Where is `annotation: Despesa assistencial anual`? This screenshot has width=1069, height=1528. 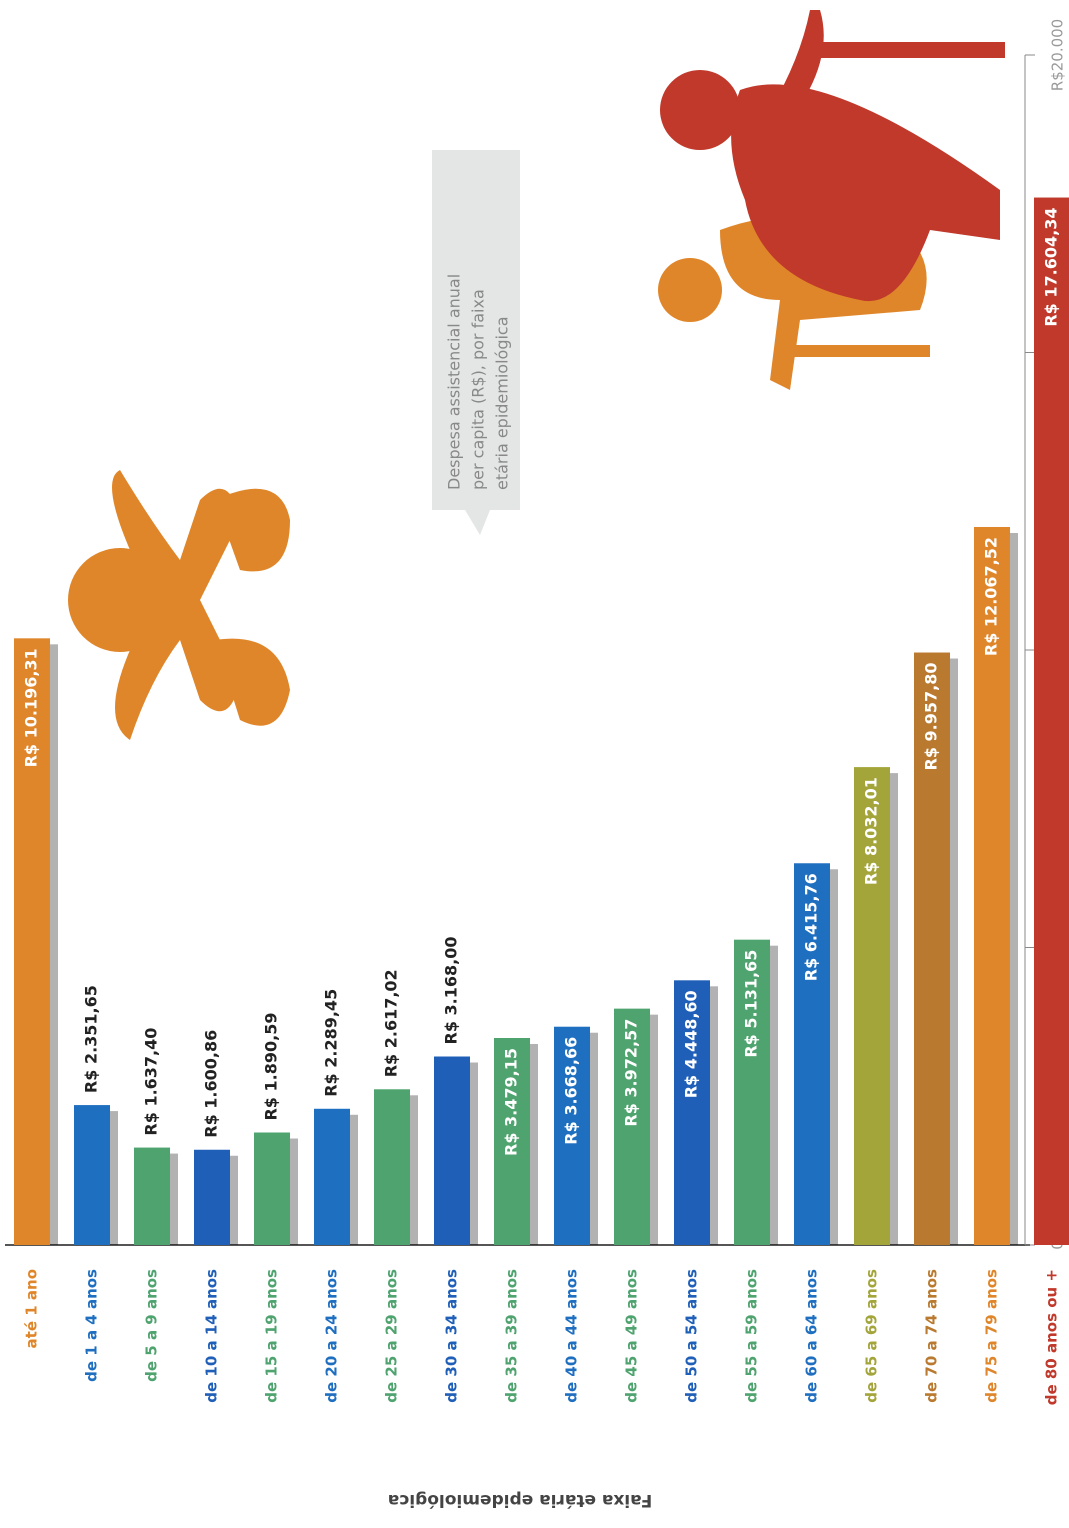
annotation: Despesa assistencial anual is located at coordinates (454, 382).